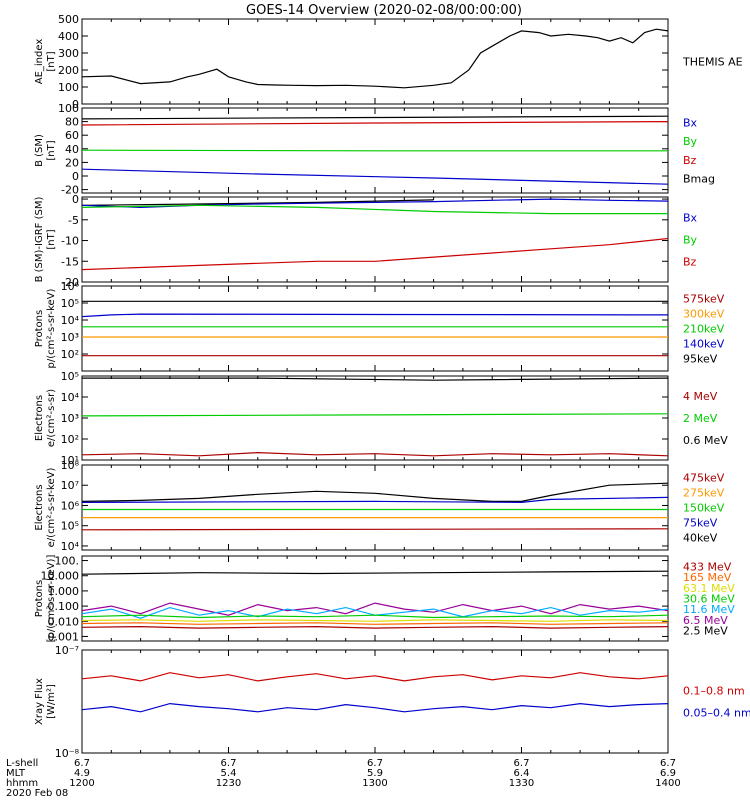 The height and width of the screenshot is (804, 750). I want to click on legend-entry: 275keV, so click(704, 493).